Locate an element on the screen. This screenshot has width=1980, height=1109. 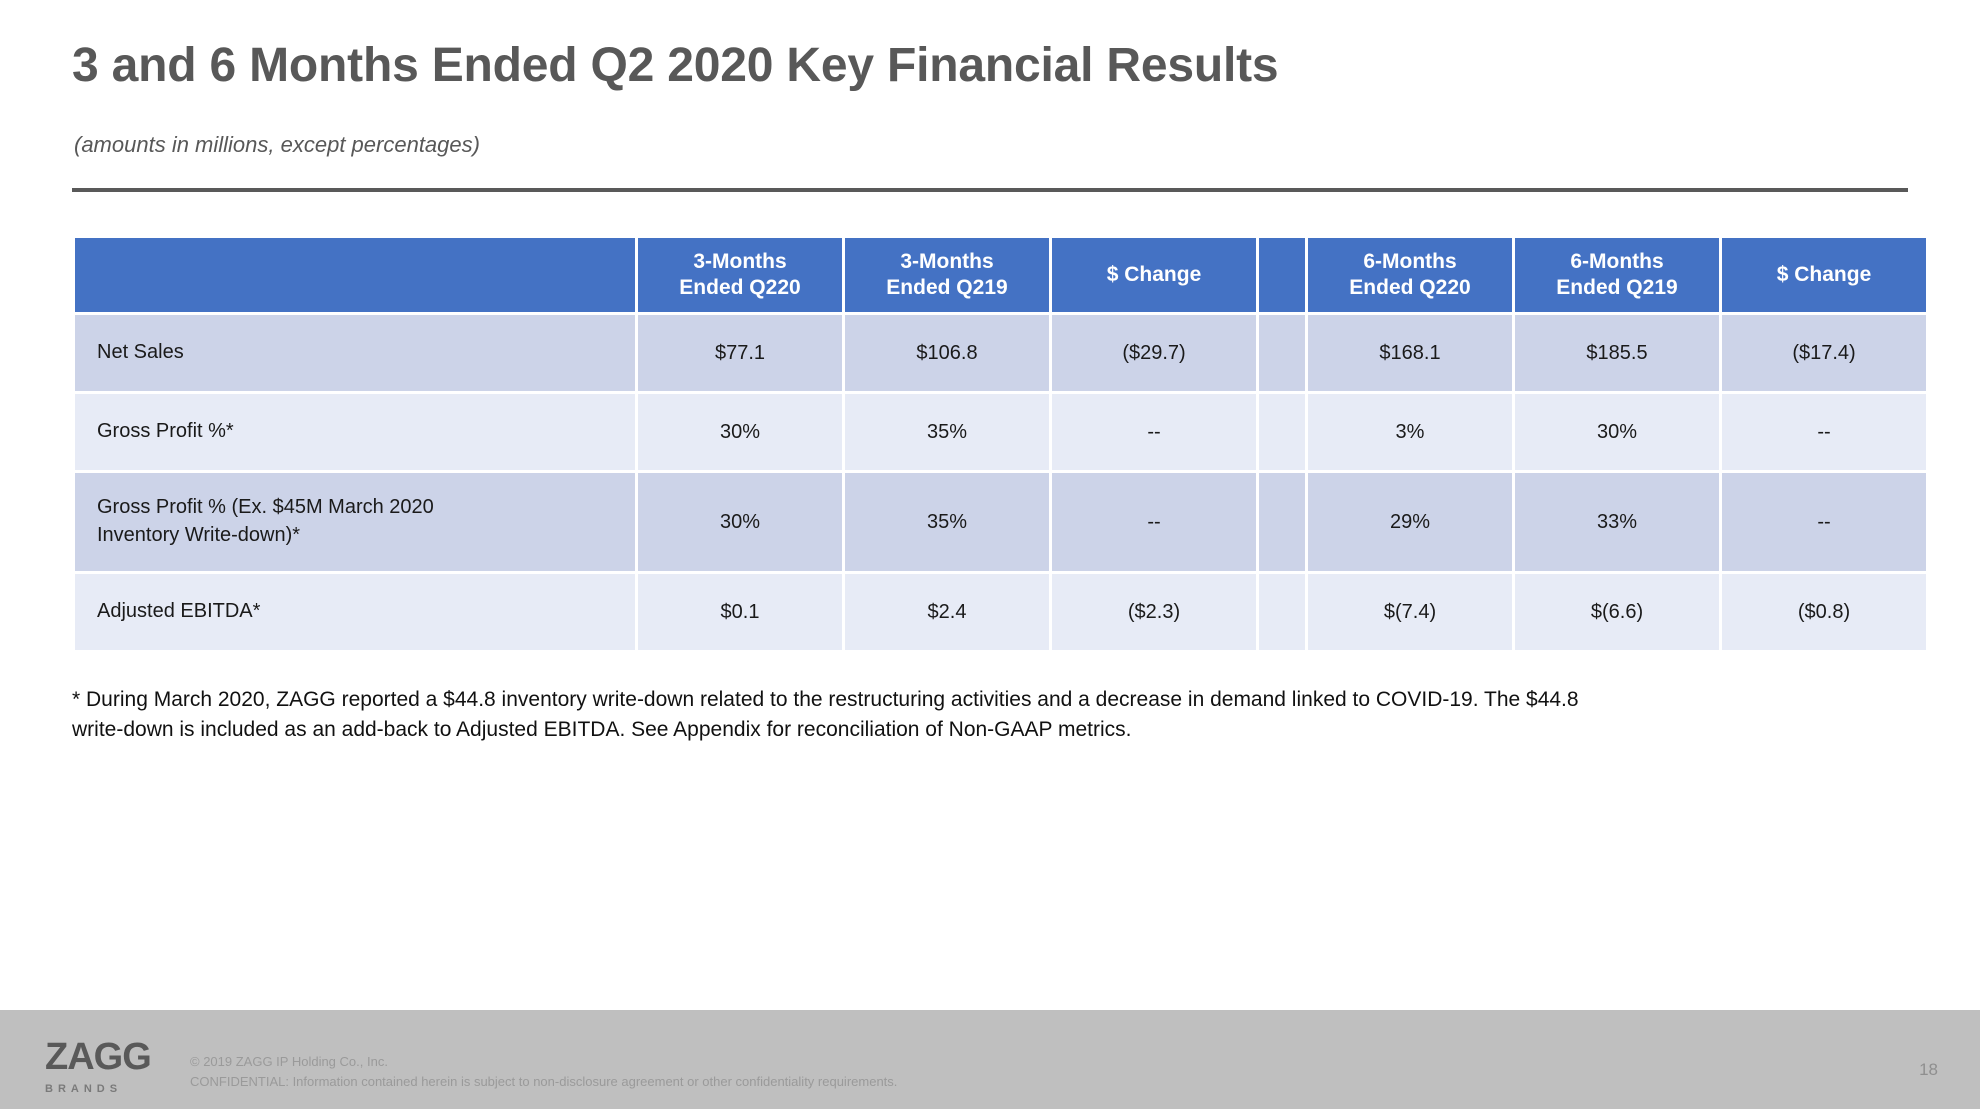
cell-6m-q220: 3% is located at coordinates (1410, 432).